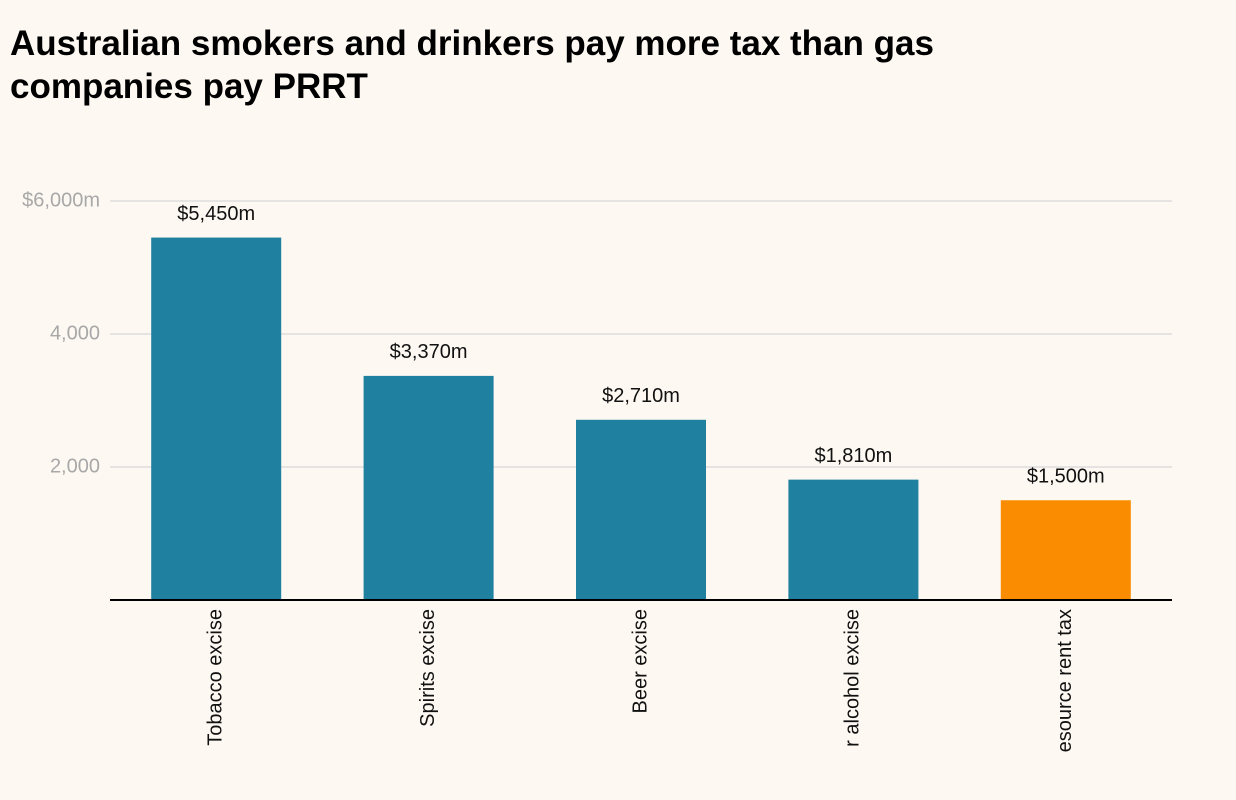 Image resolution: width=1236 pixels, height=800 pixels. I want to click on x-tick-label: Beer excise, so click(640, 661).